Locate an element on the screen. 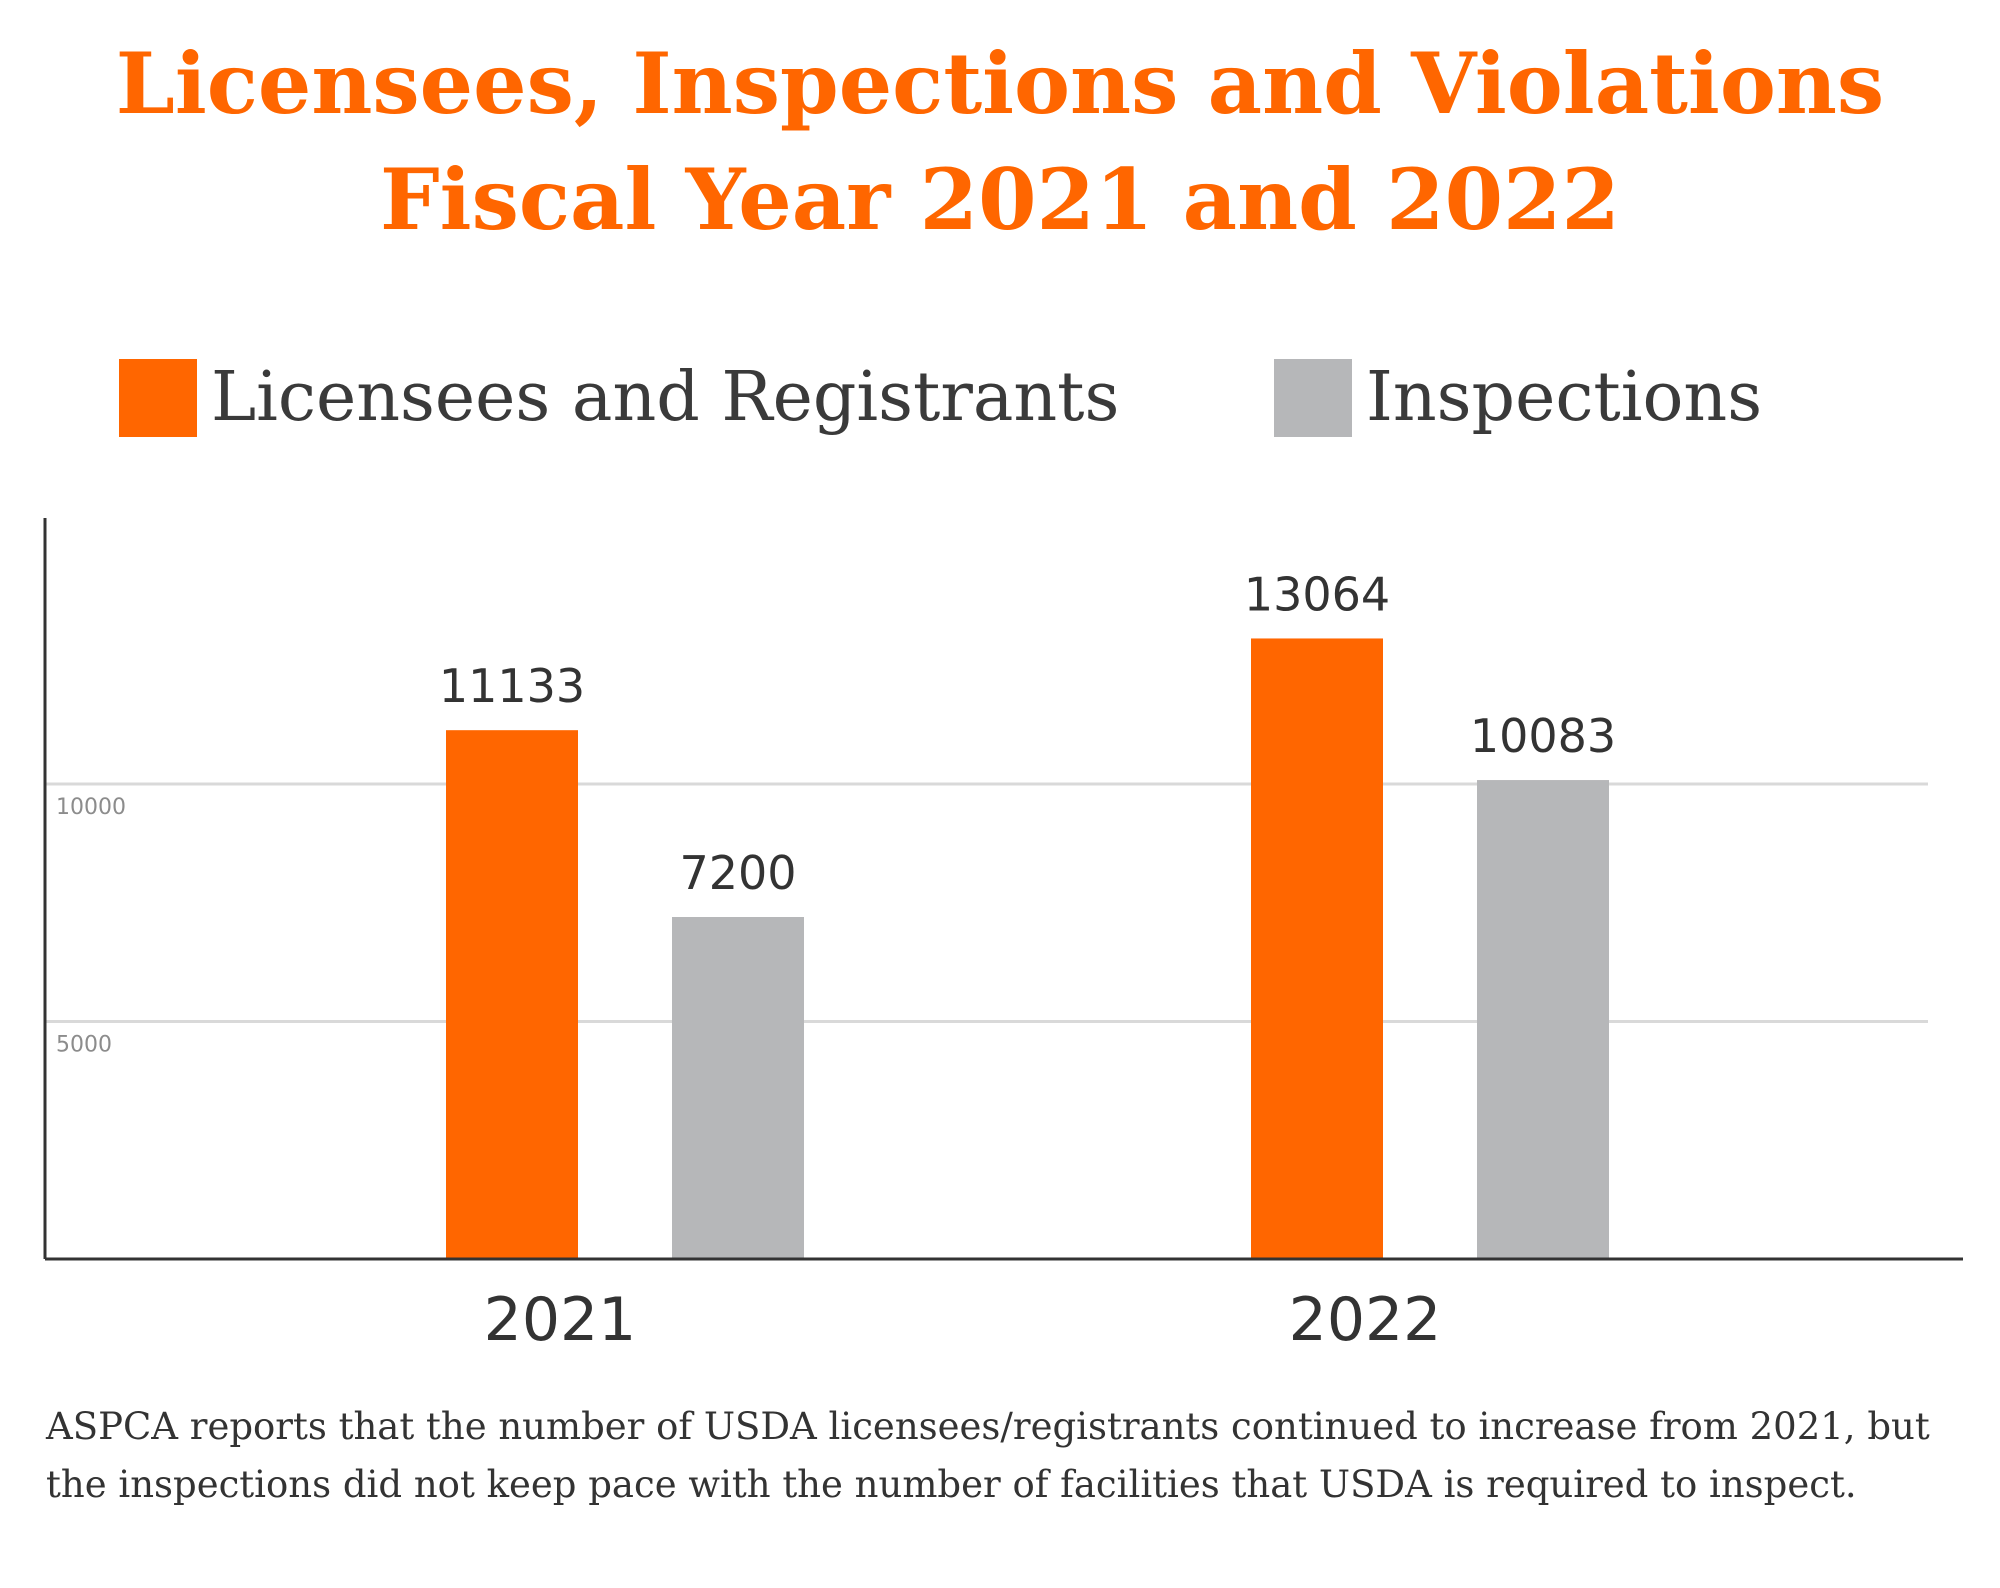 The image size is (2000, 1588). data-label-2022-licensees: 13064 is located at coordinates (1317, 594).